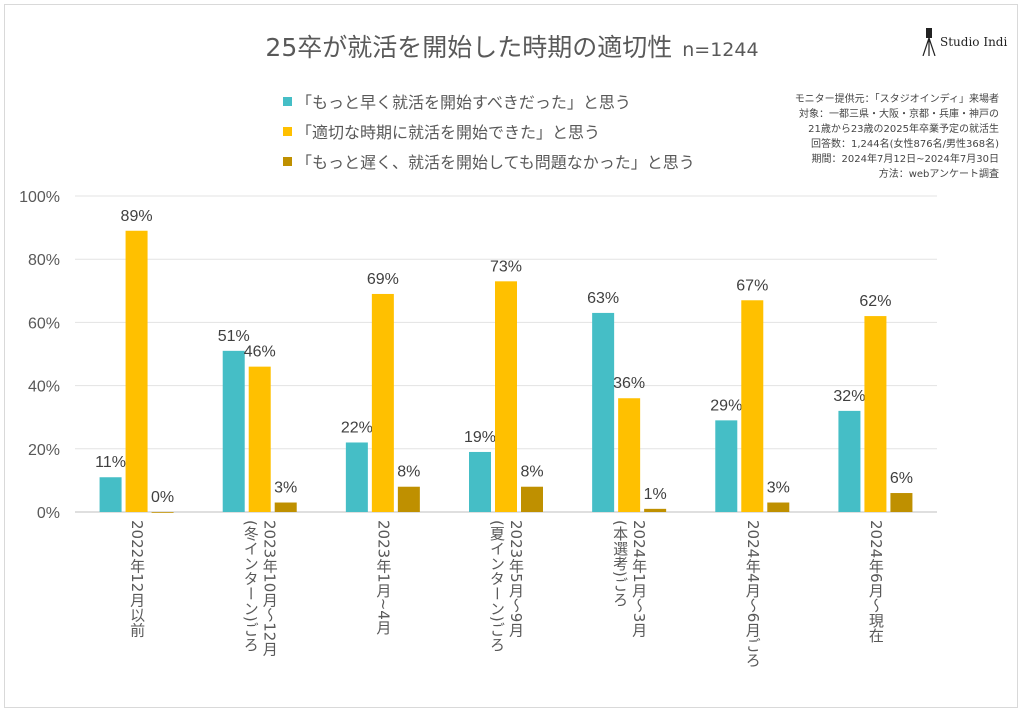 This screenshot has width=1024, height=713. I want to click on y-tick-label: 100%, so click(39, 197).